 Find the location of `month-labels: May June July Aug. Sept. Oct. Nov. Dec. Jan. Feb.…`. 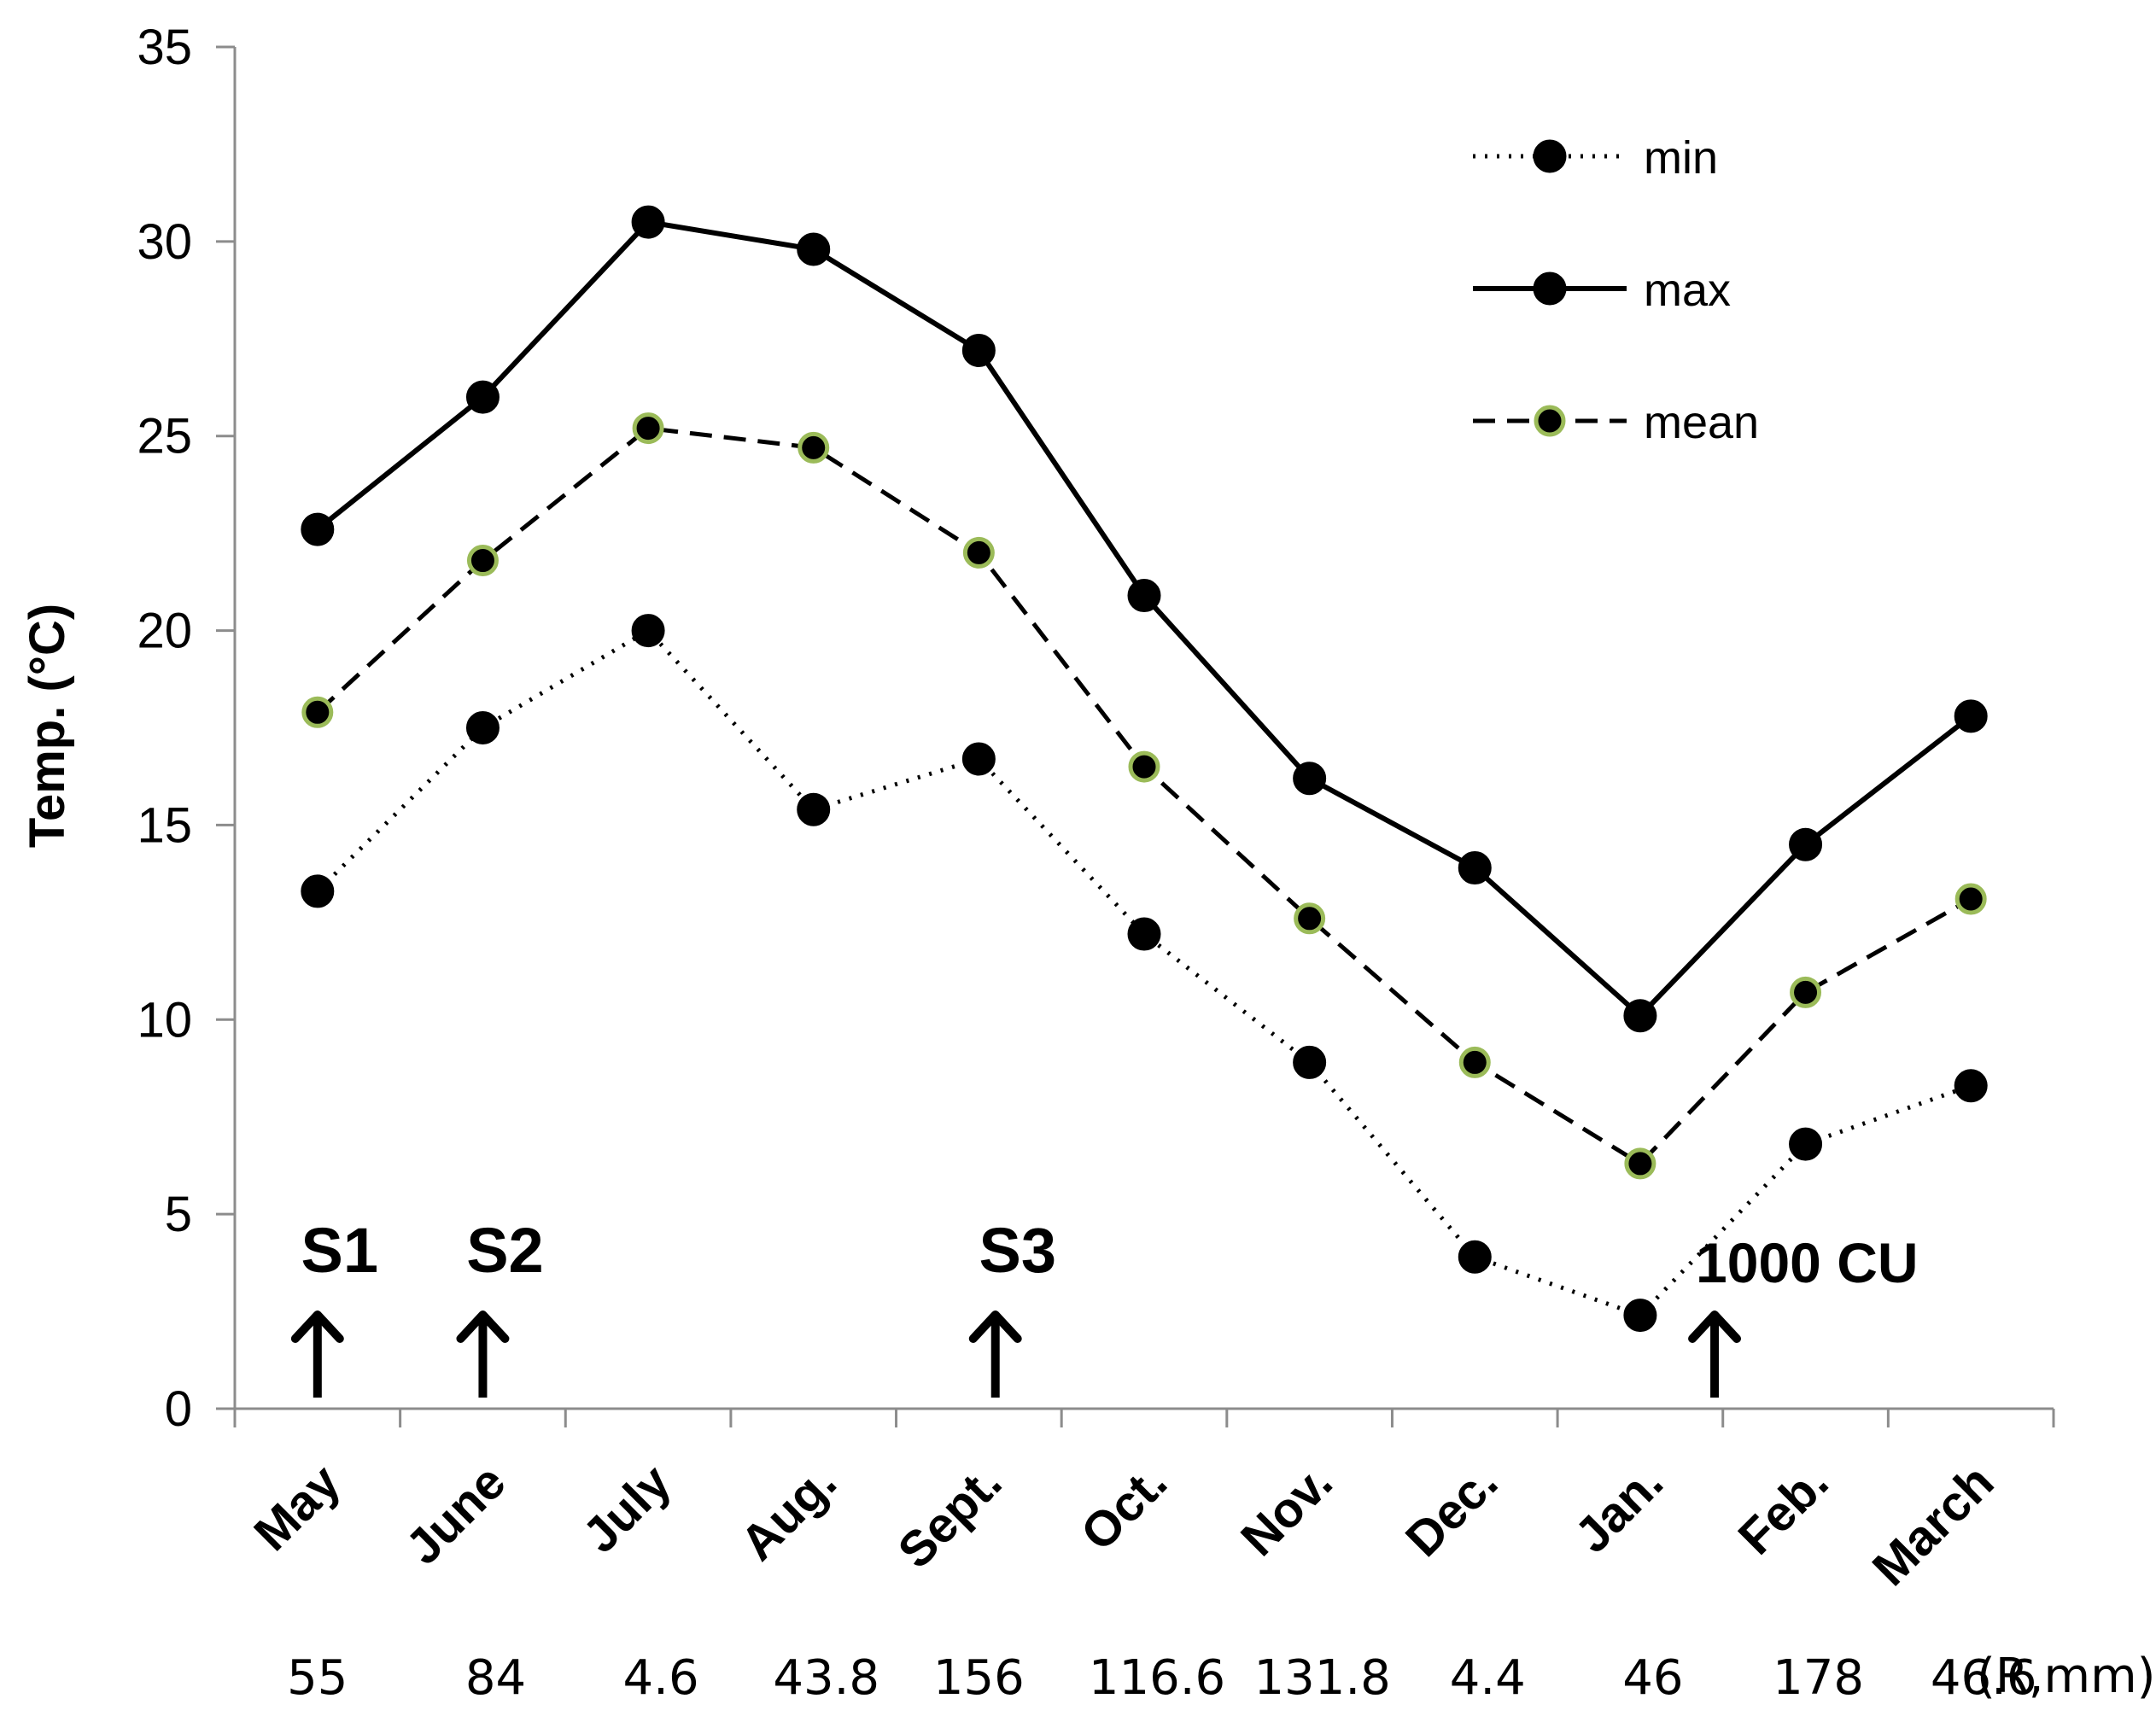

month-labels: May June July Aug. Sept. Oct. Nov. Dec. Jan. Feb.… is located at coordinates (1123, 1525).